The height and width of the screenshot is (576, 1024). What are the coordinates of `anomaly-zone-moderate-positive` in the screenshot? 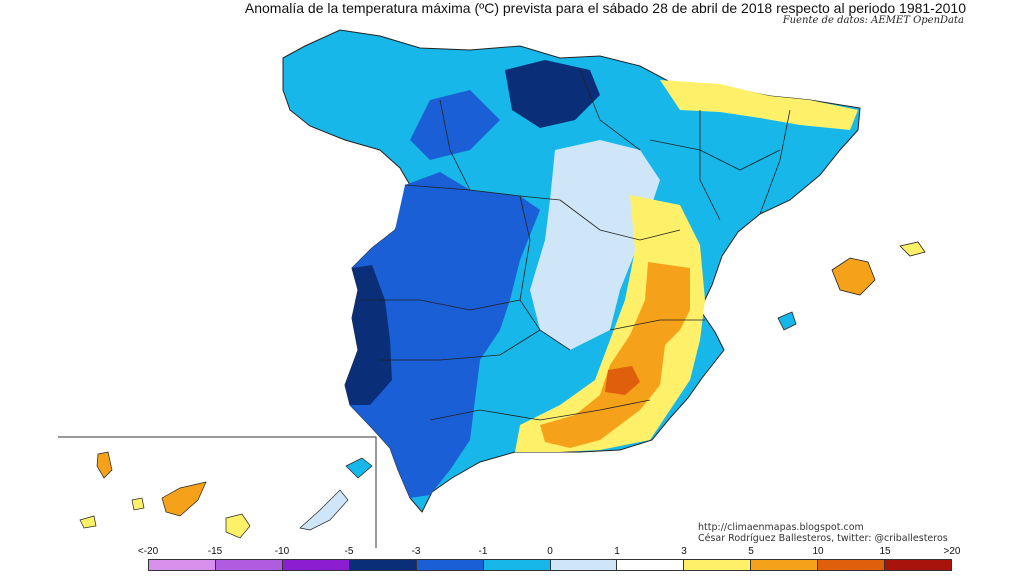 It's located at (615, 355).